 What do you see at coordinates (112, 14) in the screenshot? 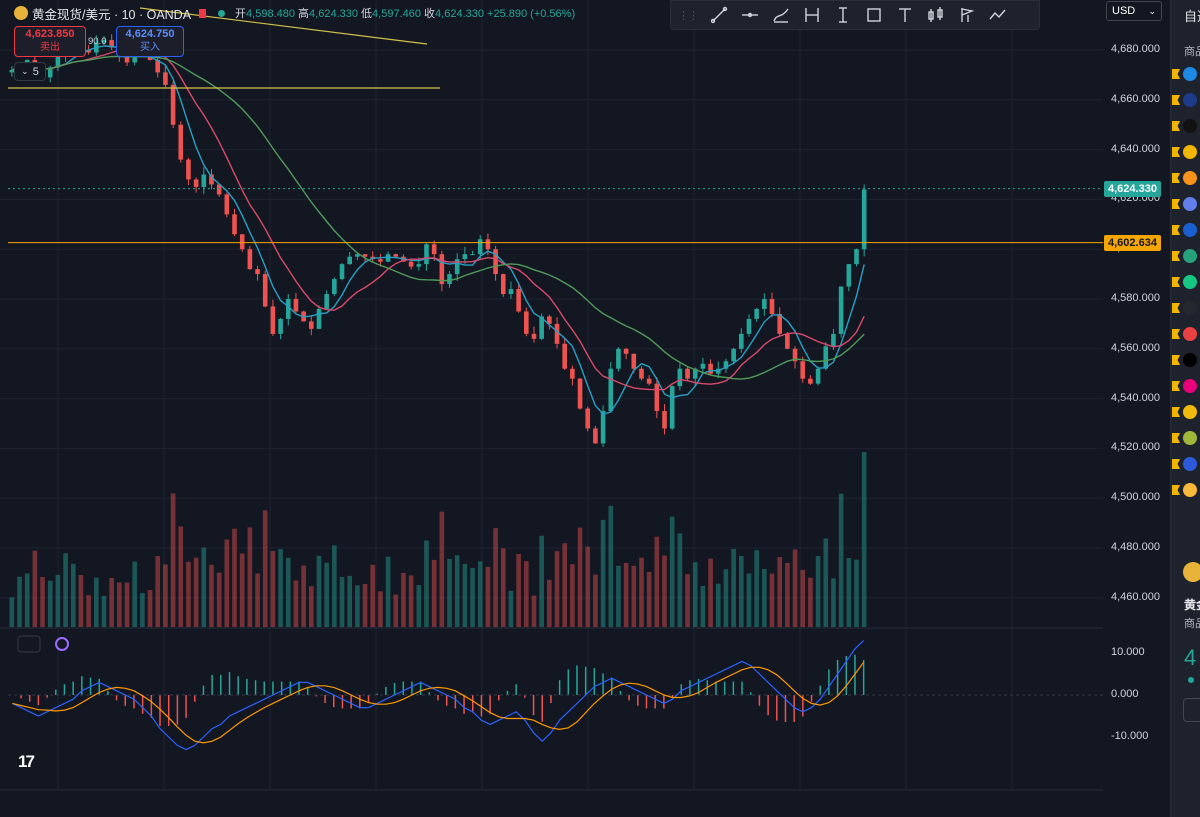
I see `symbol-title: 黄金现货/美元 · 10 · OANDA` at bounding box center [112, 14].